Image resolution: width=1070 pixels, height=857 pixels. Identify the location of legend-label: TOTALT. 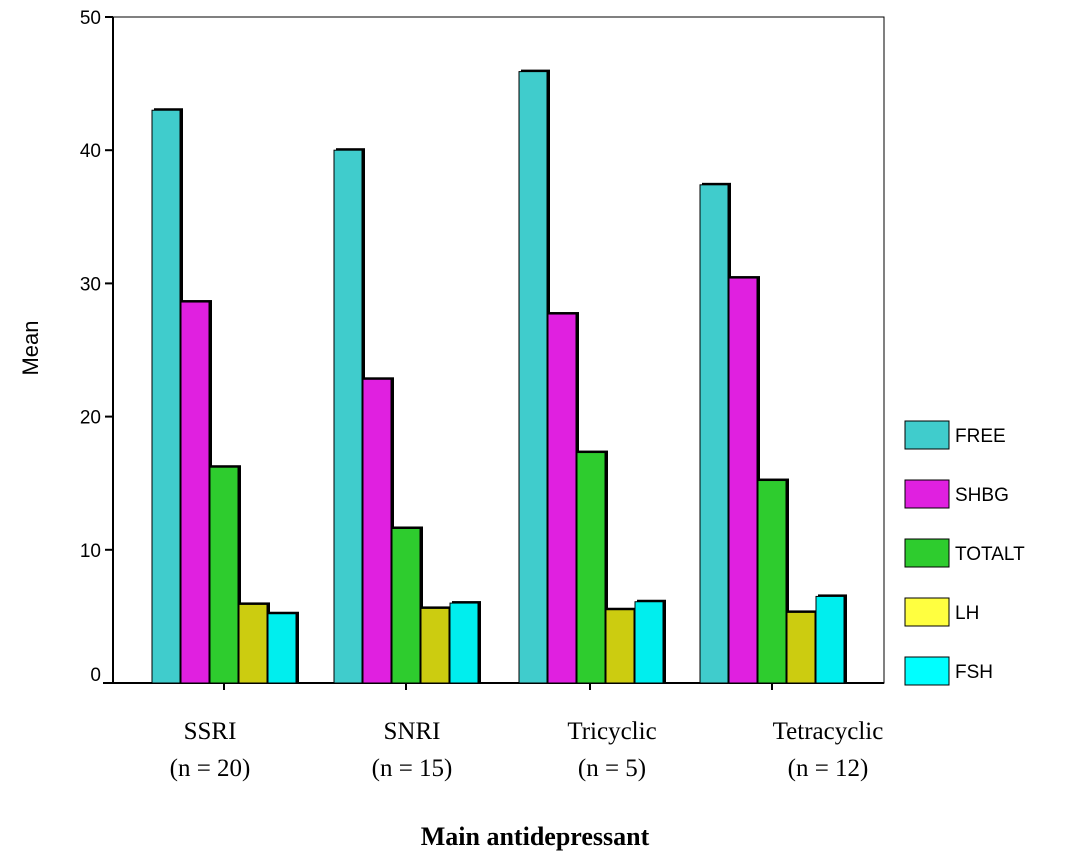
(990, 554).